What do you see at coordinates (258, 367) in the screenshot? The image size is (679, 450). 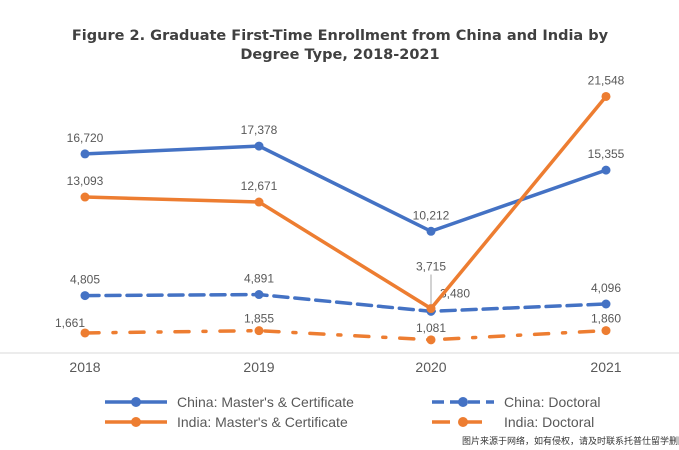 I see `x-tick-label: 2019` at bounding box center [258, 367].